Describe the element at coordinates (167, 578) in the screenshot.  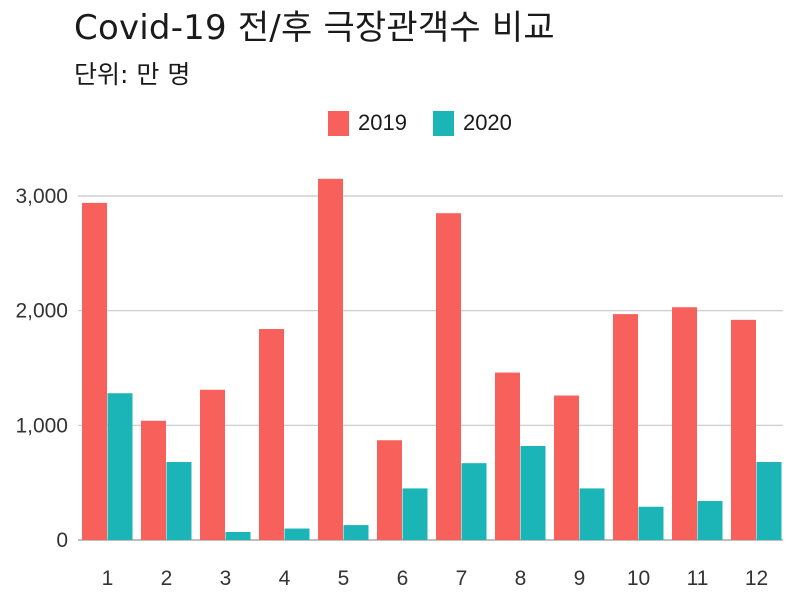
I see `x-tick-label: 2` at that location.